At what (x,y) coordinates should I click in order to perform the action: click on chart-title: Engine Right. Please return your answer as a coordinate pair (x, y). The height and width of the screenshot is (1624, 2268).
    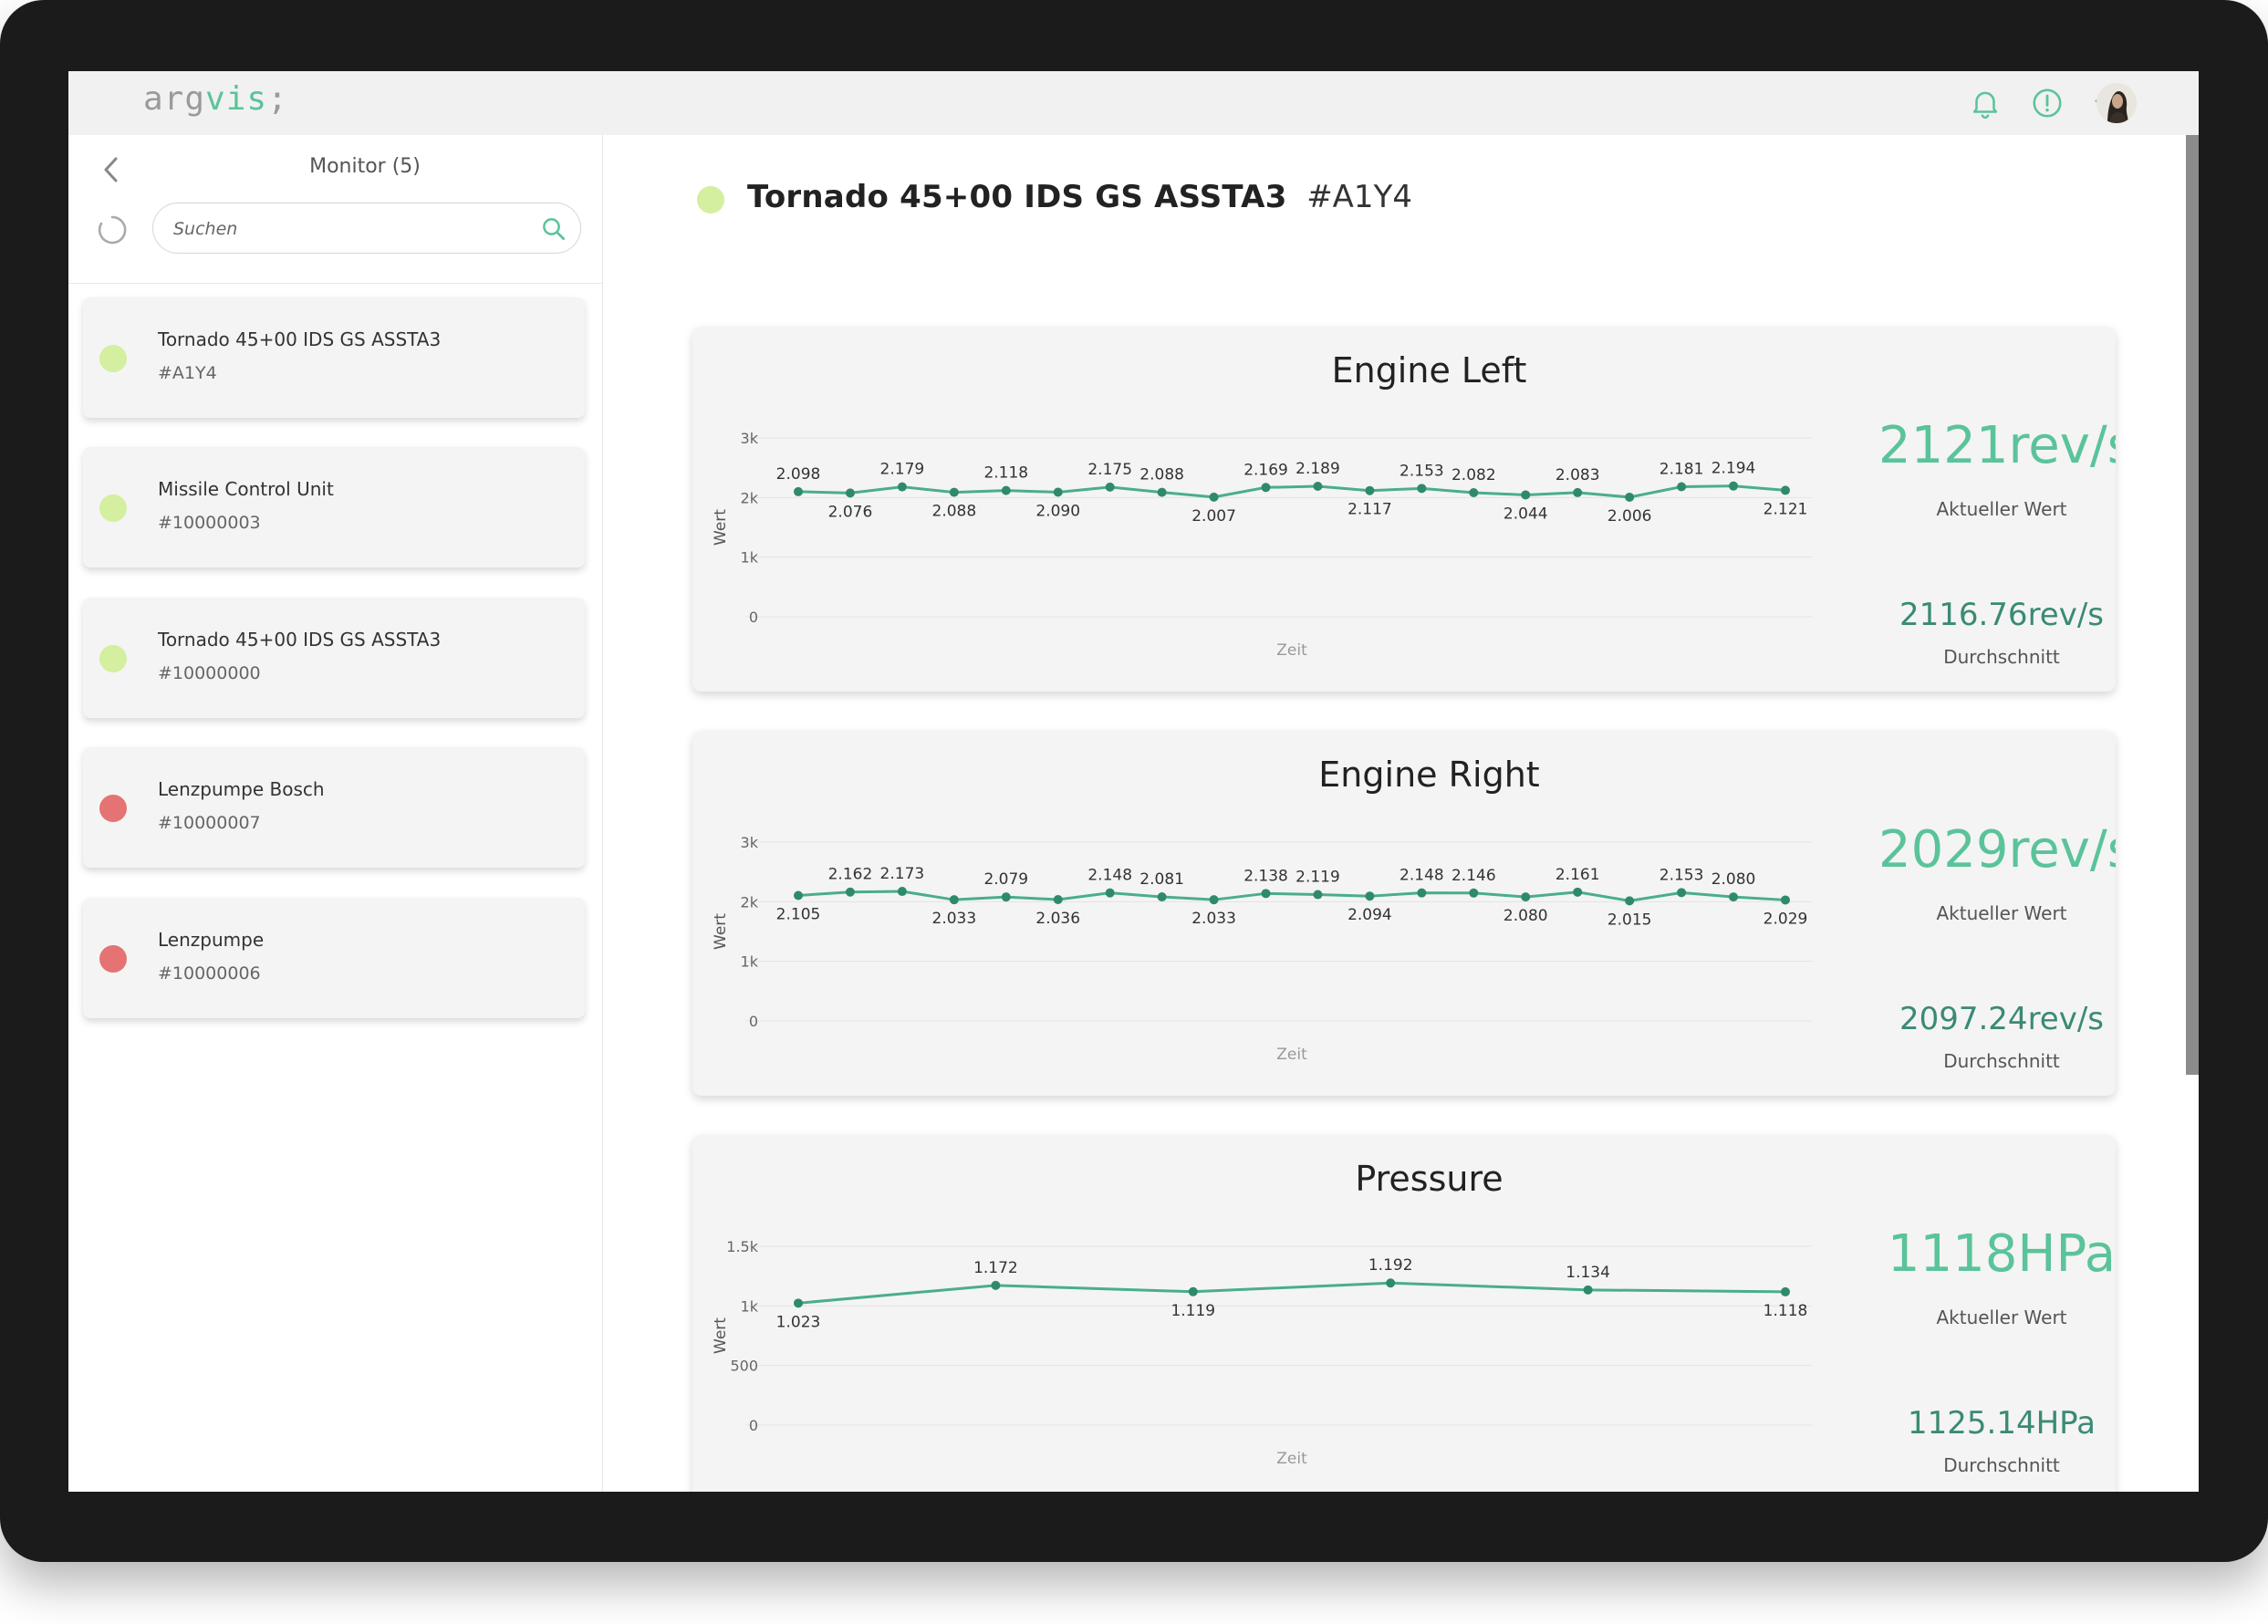
    Looking at the image, I should click on (1429, 775).